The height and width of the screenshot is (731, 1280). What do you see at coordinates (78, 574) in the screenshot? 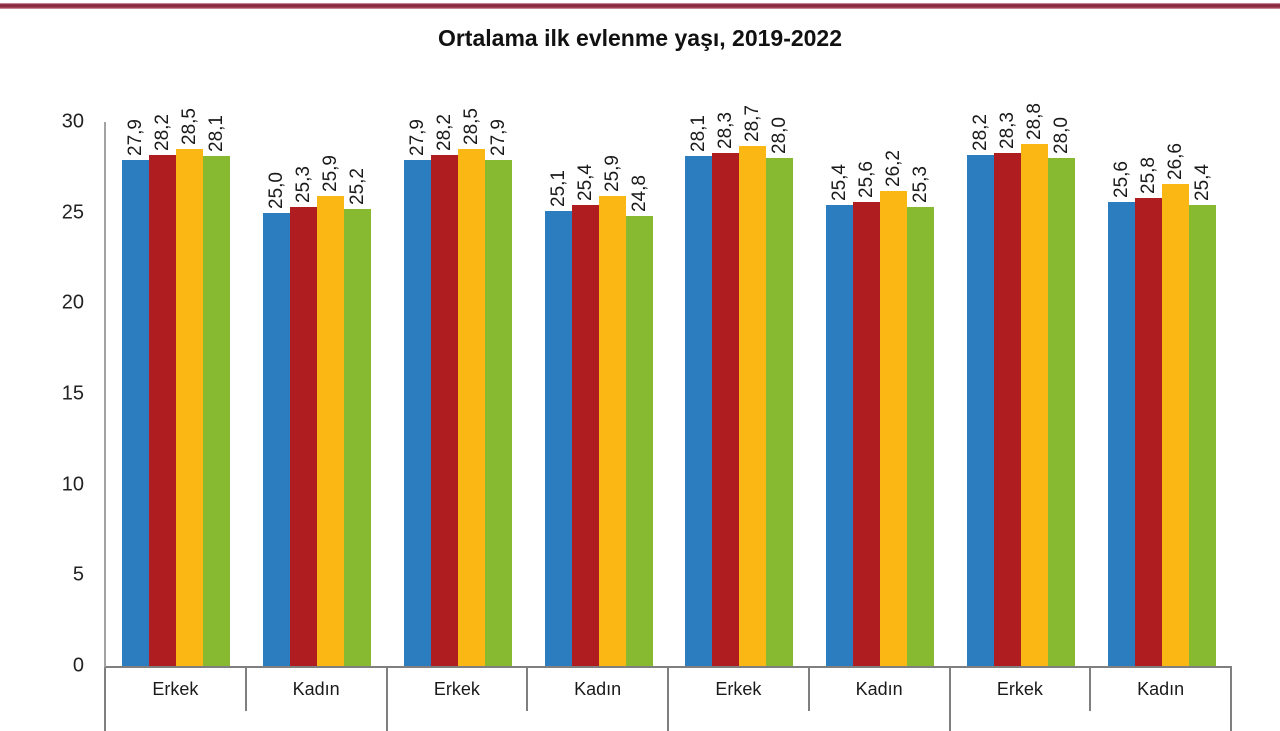
I see `y-axis-tick-label: 5` at bounding box center [78, 574].